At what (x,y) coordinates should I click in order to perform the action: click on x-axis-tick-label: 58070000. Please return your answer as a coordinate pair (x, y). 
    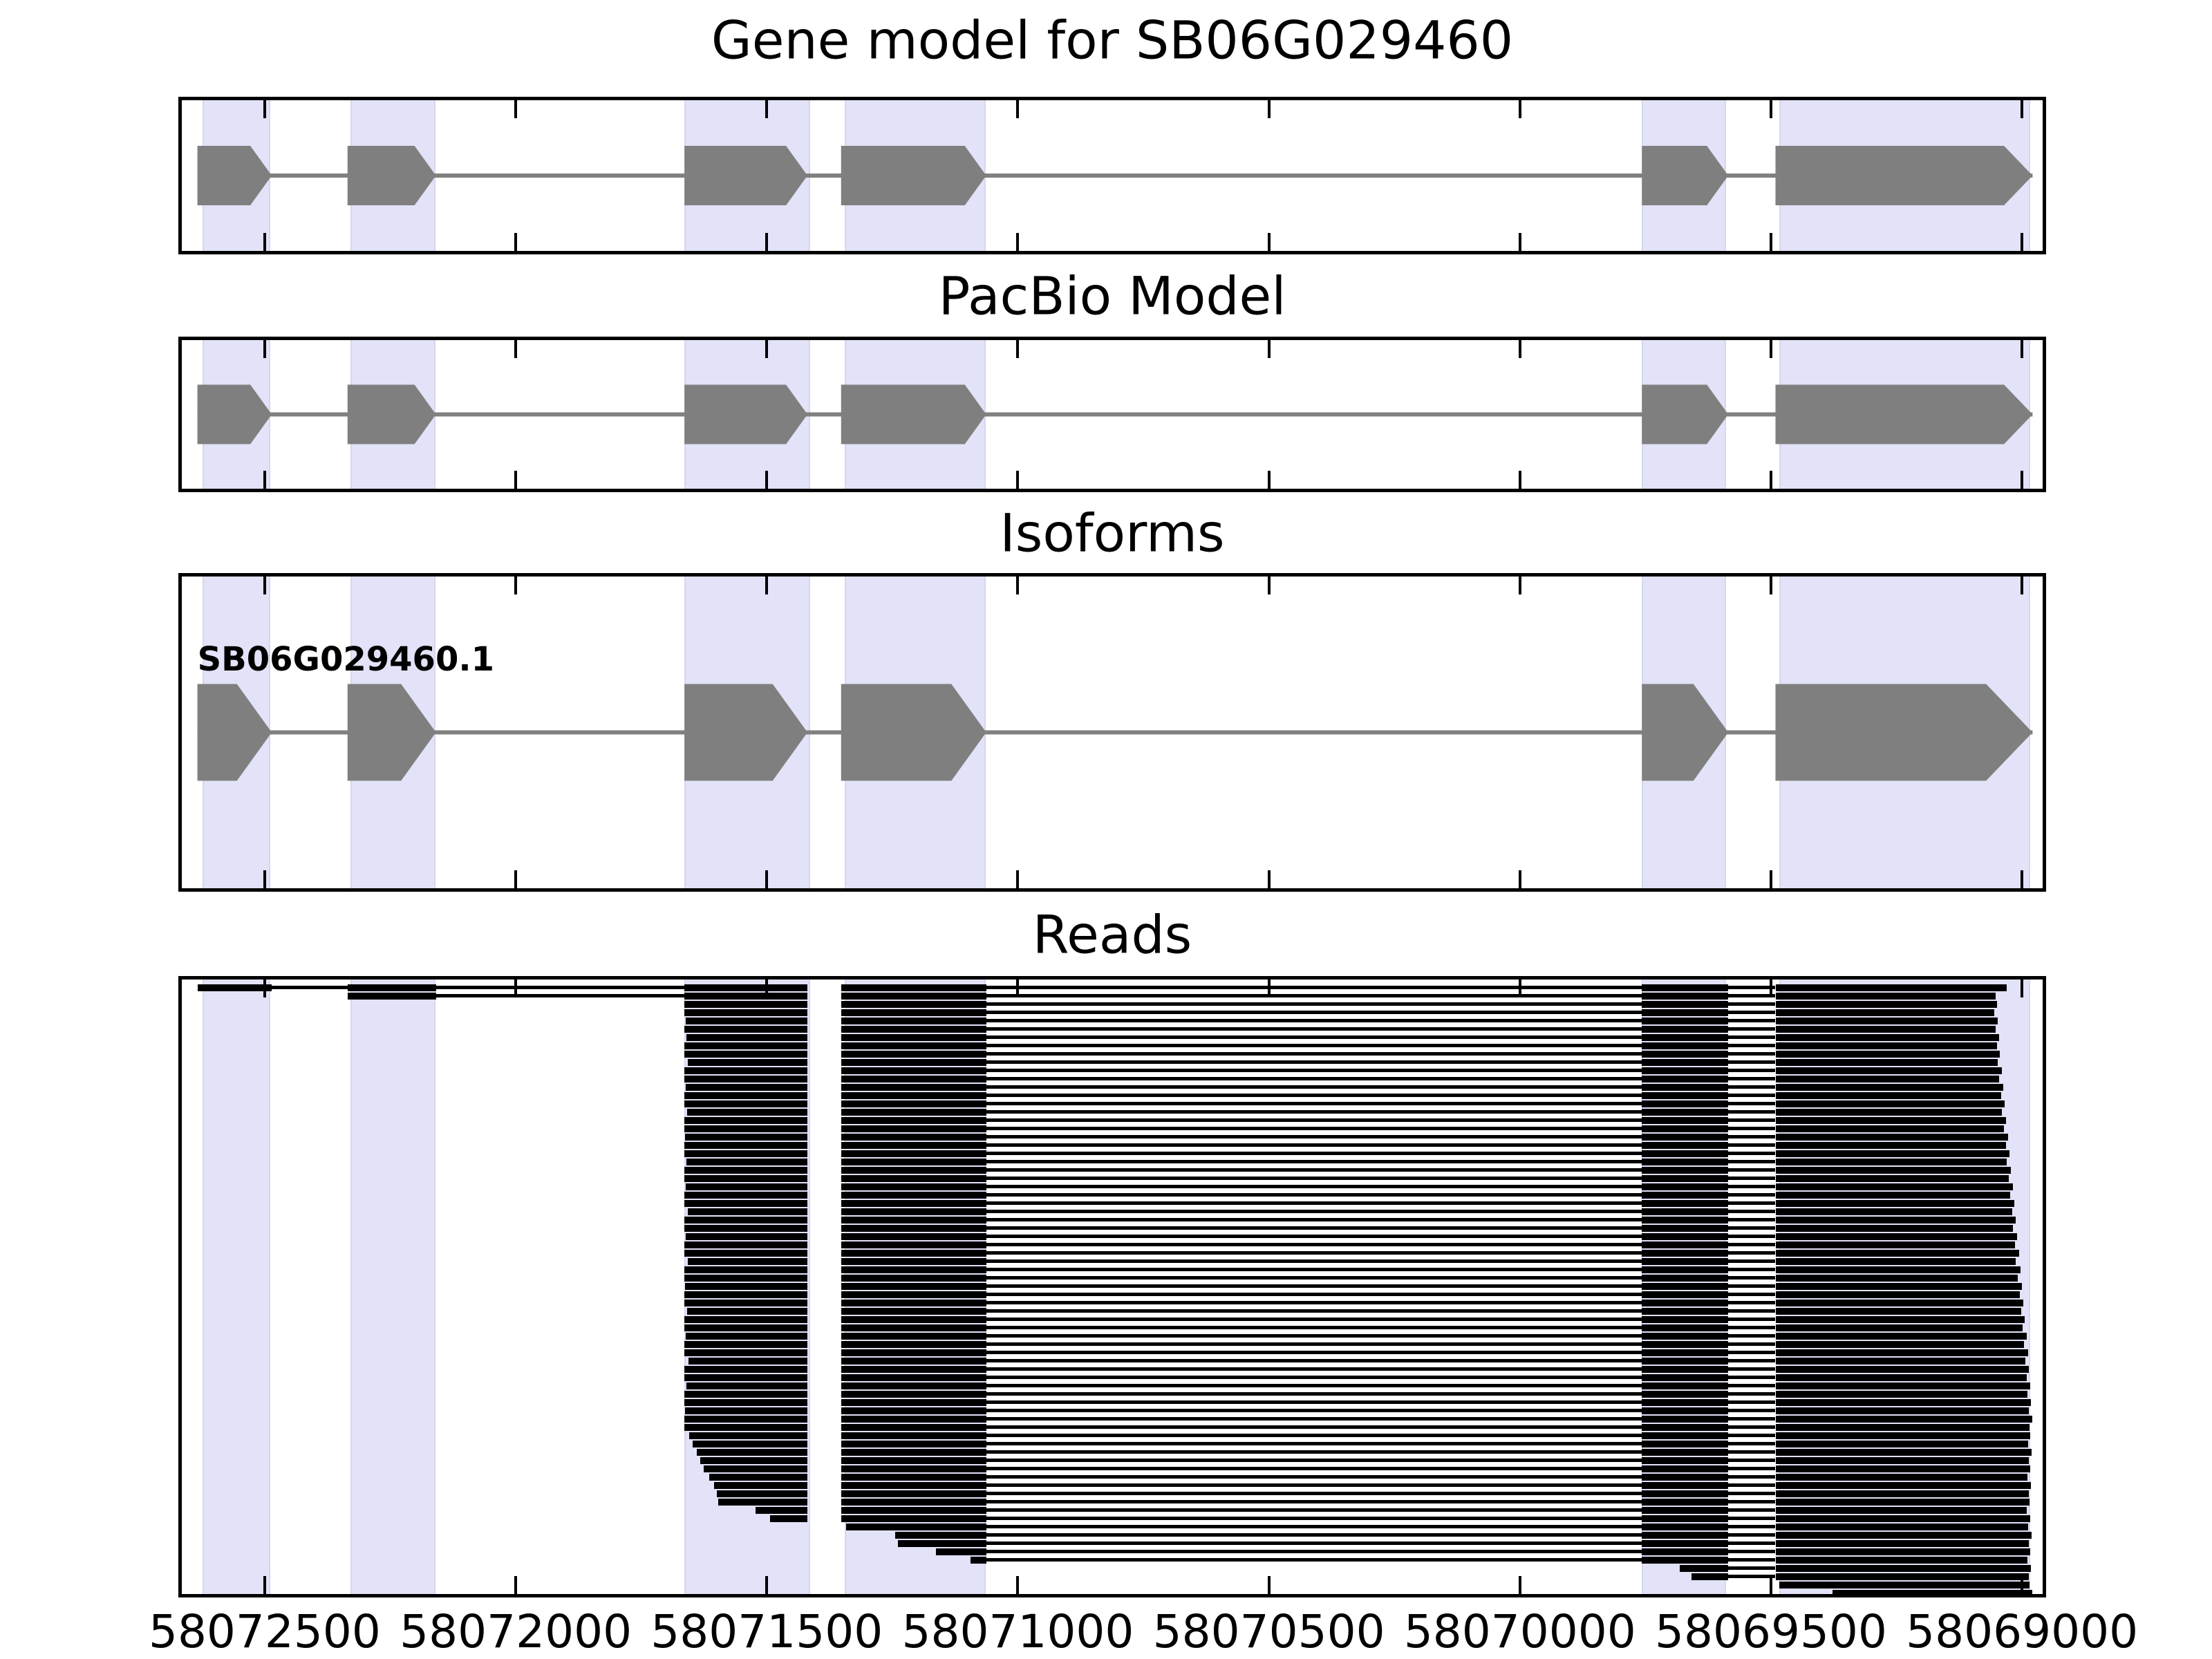
    Looking at the image, I should click on (1520, 1632).